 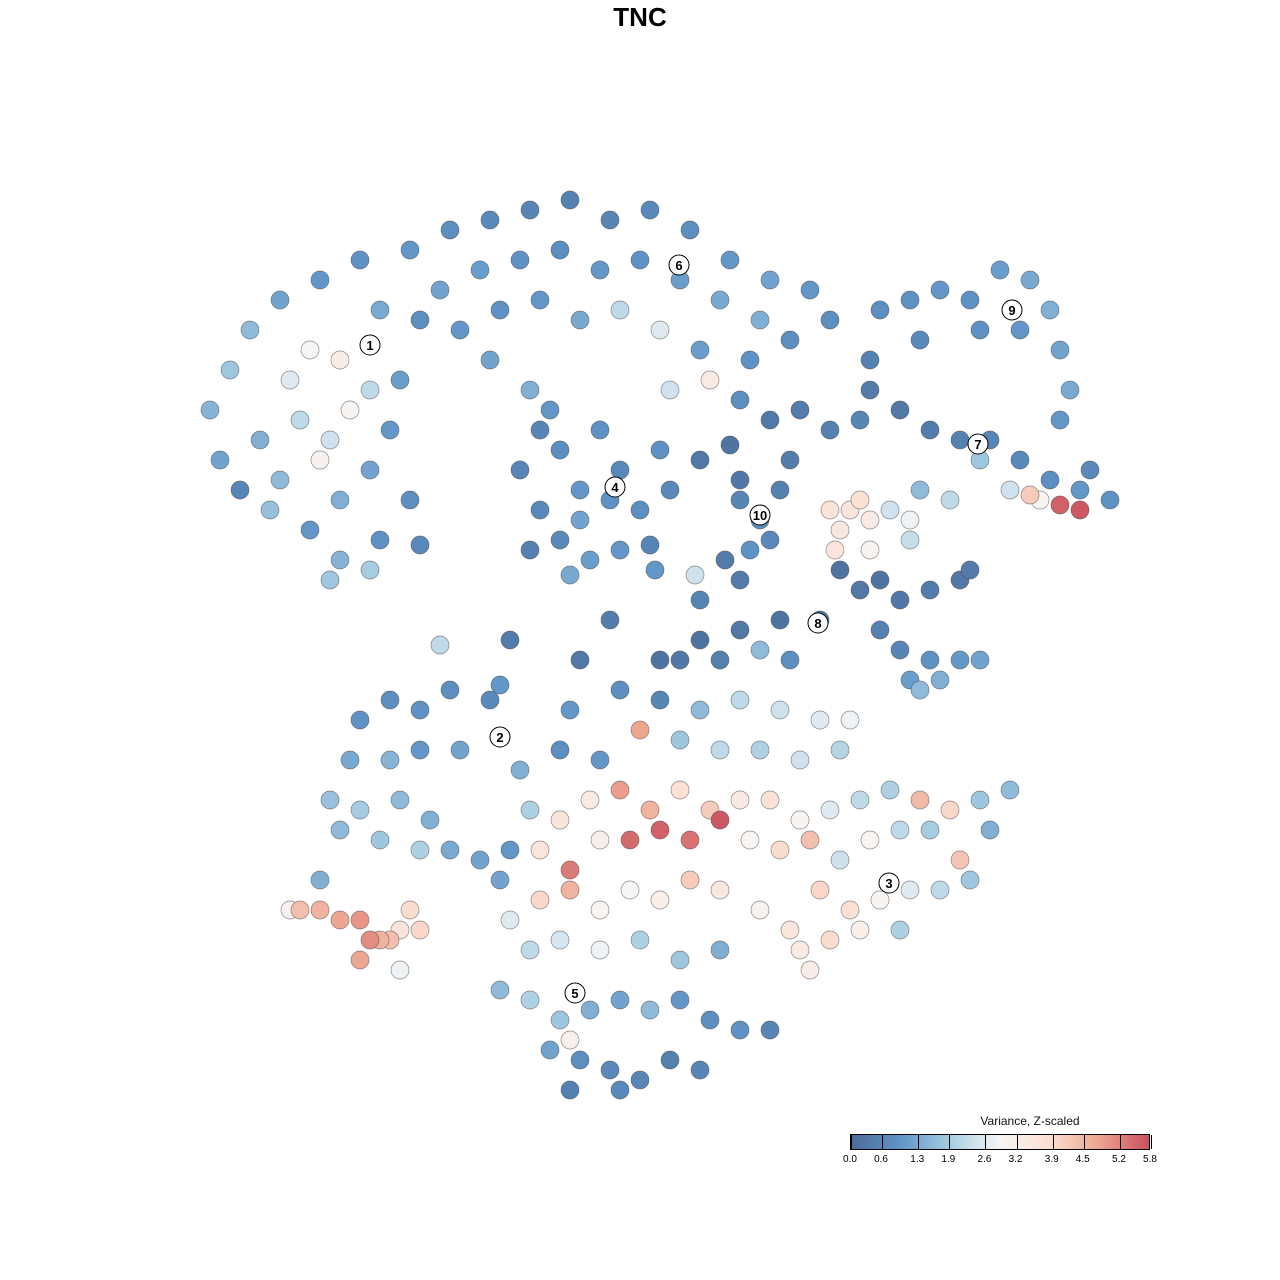 What do you see at coordinates (369, 345) in the screenshot?
I see `cluster-label-text: 1` at bounding box center [369, 345].